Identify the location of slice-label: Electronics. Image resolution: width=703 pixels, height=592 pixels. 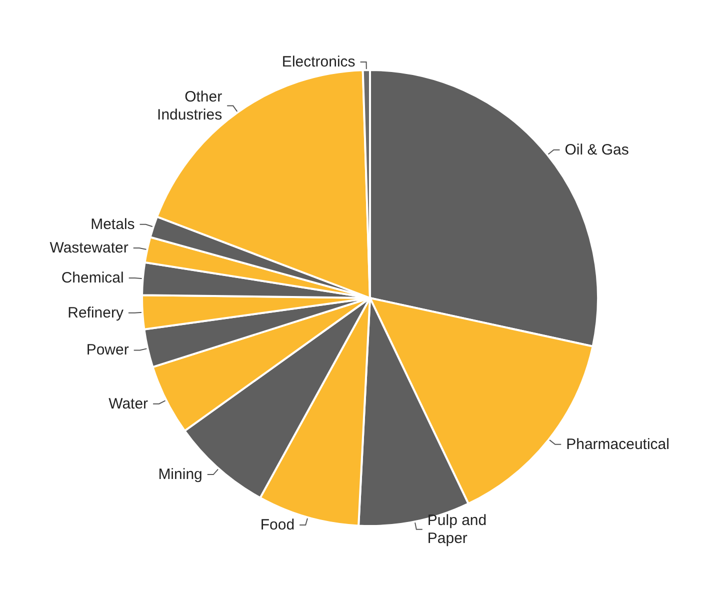
(319, 62).